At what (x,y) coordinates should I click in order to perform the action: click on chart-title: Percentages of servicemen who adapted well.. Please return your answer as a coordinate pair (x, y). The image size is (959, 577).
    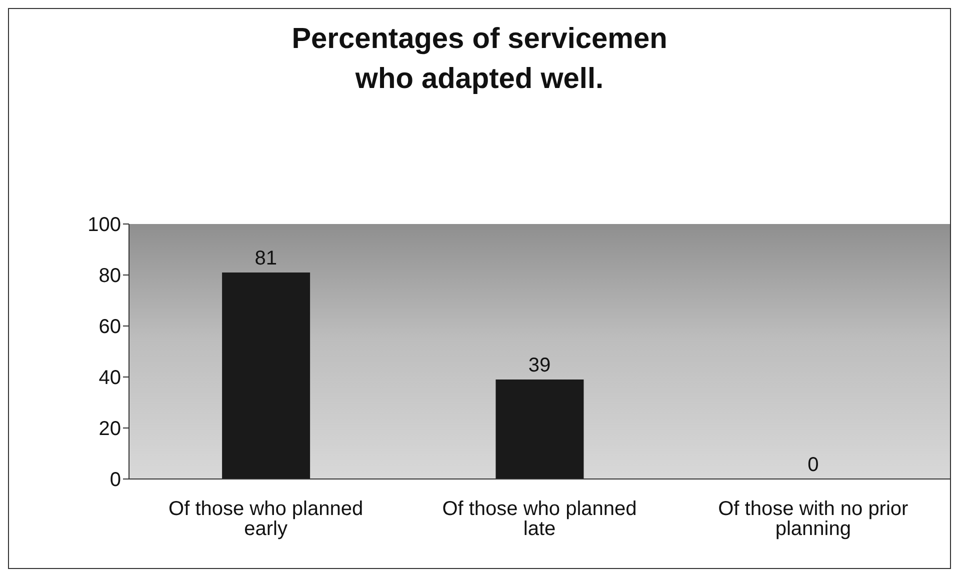
    Looking at the image, I should click on (479, 59).